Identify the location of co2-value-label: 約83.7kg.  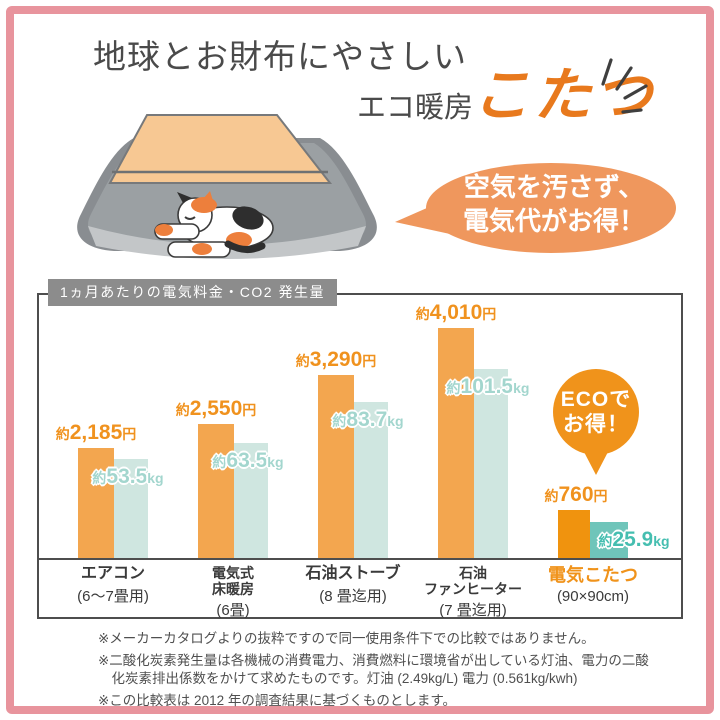
(368, 419).